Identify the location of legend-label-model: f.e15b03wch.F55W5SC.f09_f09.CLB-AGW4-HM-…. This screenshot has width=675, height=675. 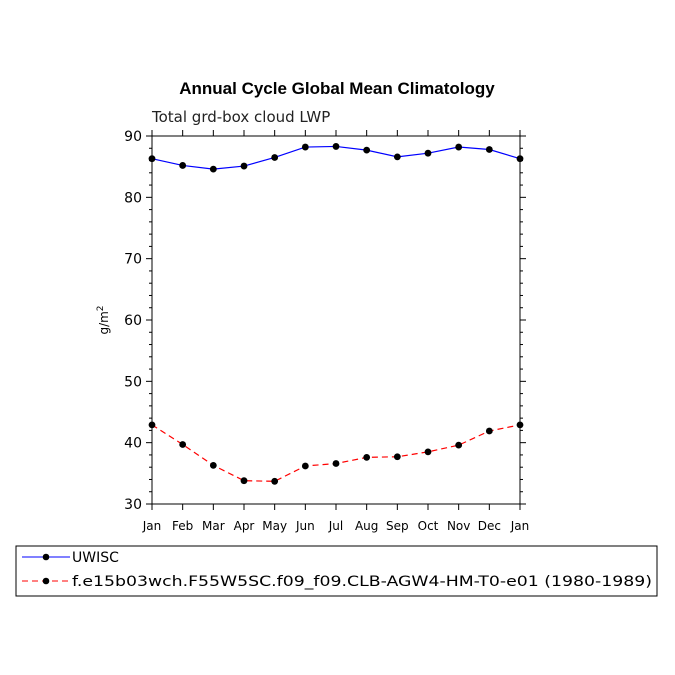
(362, 582).